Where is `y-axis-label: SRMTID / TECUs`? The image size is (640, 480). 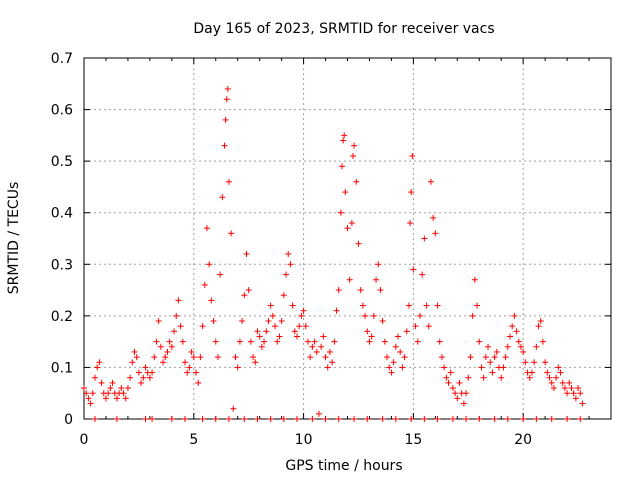 y-axis-label: SRMTID / TECUs is located at coordinates (14, 238).